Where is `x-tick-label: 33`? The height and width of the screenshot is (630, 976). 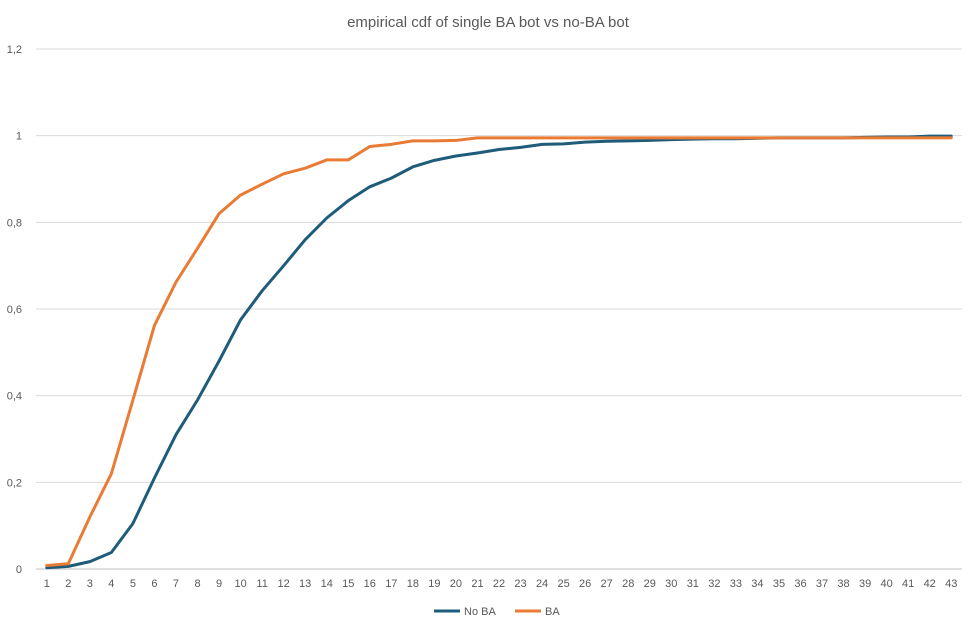
x-tick-label: 33 is located at coordinates (736, 584).